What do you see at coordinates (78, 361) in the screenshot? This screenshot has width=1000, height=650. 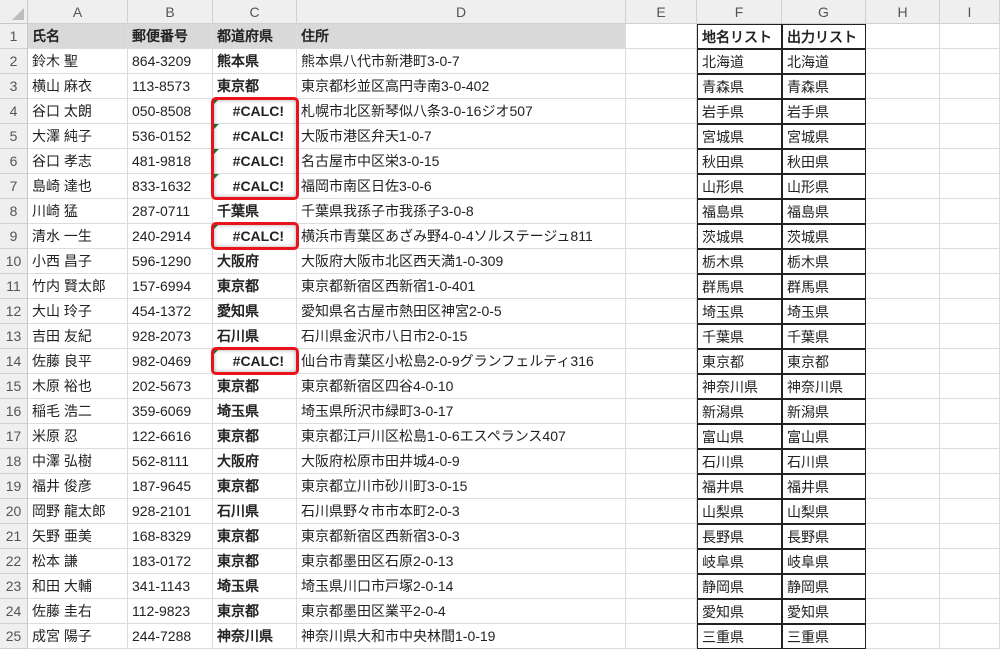 I see `name-cell: 佐藤 良平` at bounding box center [78, 361].